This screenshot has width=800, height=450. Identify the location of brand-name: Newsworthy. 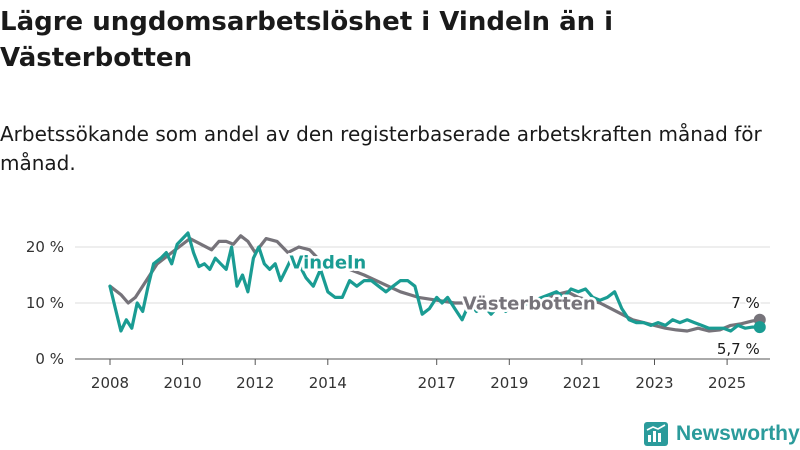
(738, 433).